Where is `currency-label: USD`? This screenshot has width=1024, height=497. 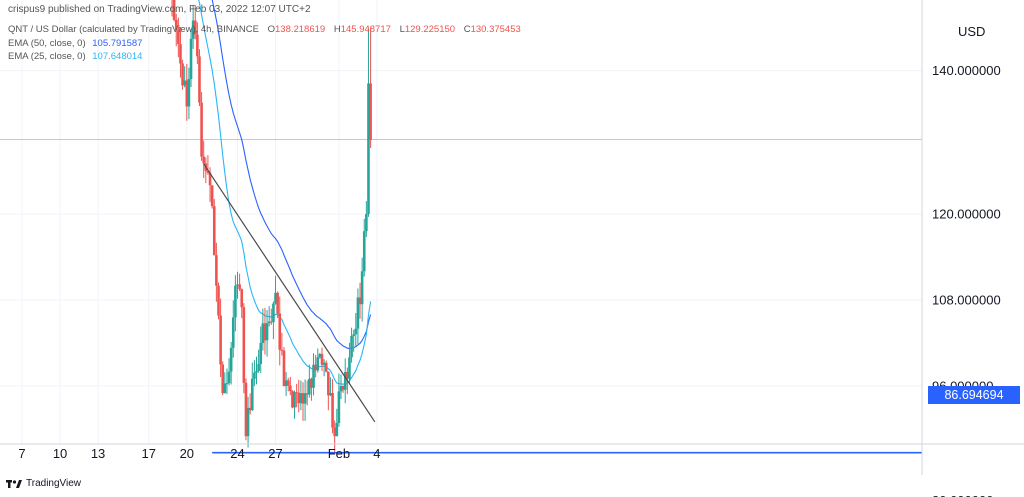
currency-label: USD is located at coordinates (972, 31).